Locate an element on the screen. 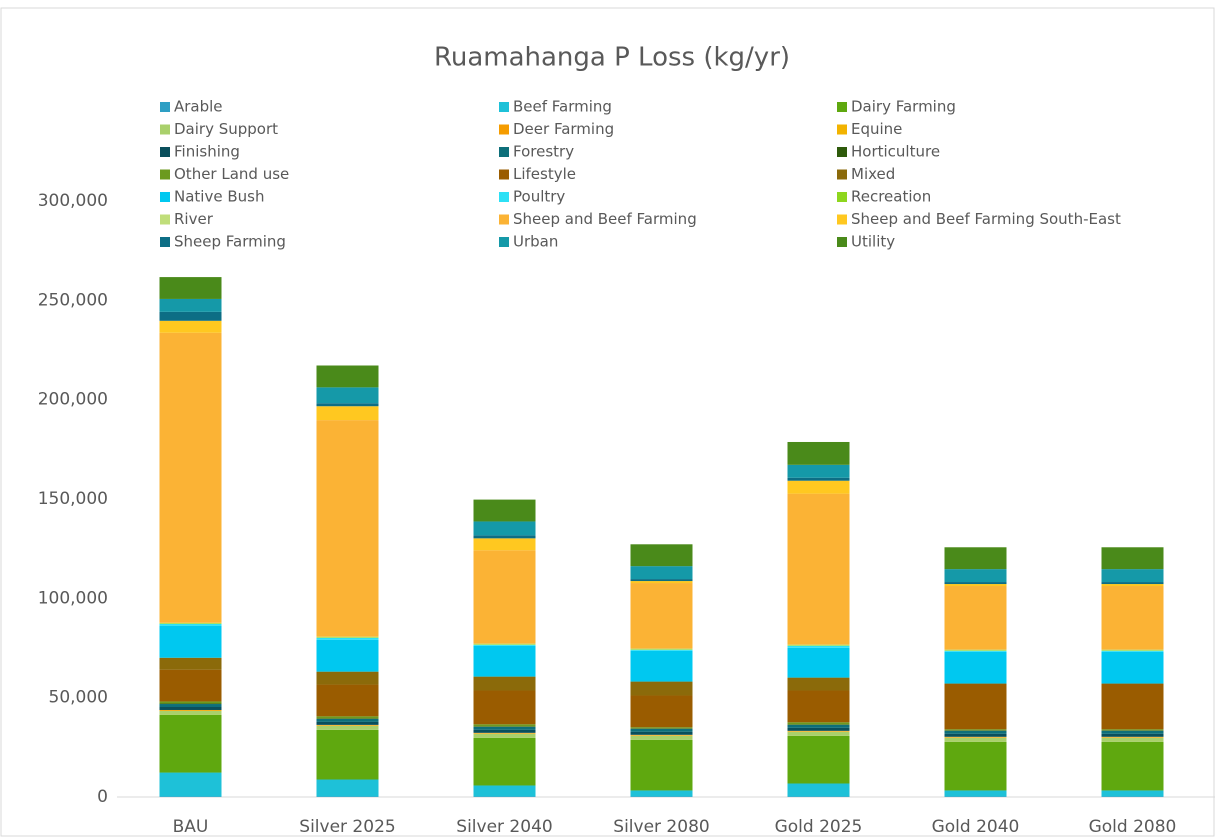 Image resolution: width=1215 pixels, height=837 pixels. y-tick-label: 300,000 is located at coordinates (73, 201).